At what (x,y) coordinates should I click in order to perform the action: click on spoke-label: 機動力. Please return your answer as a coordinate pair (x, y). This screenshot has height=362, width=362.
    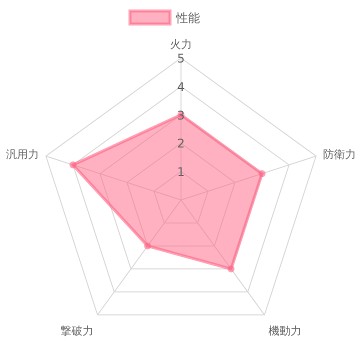
    Looking at the image, I should click on (285, 331).